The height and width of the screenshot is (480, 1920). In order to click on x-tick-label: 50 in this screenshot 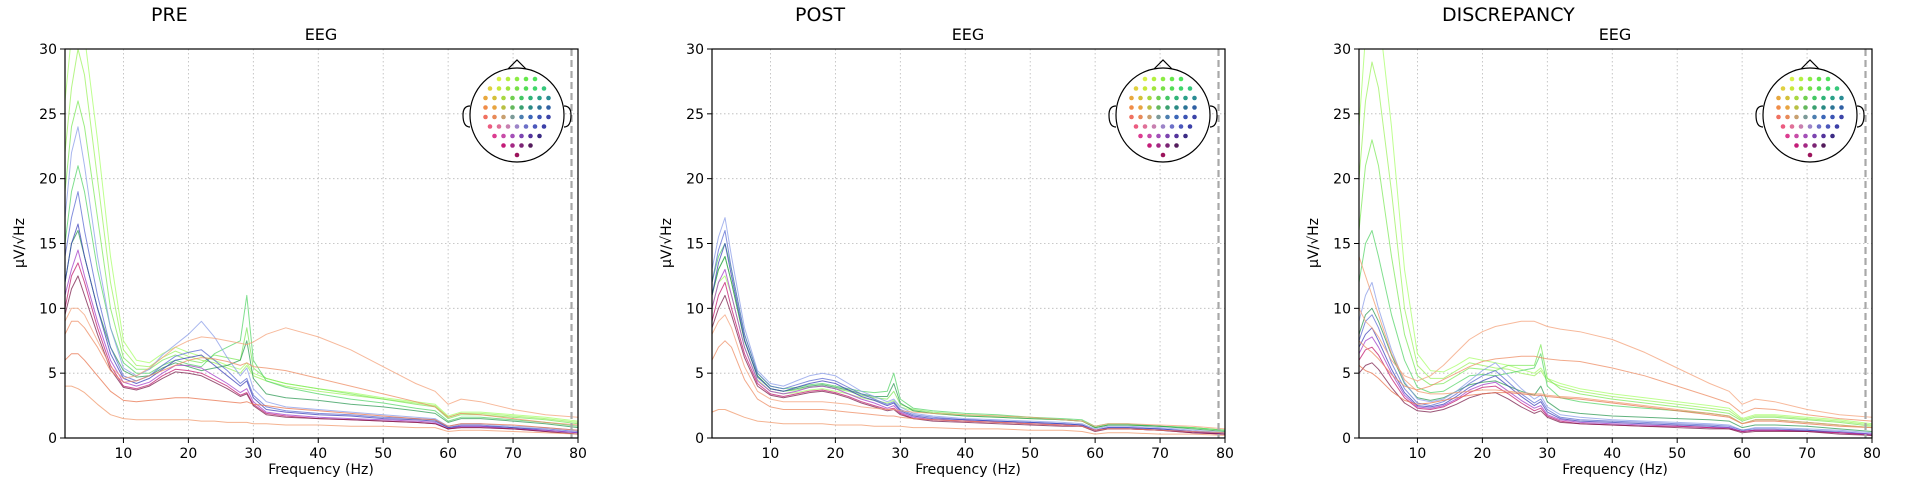, I will do `click(1677, 454)`.